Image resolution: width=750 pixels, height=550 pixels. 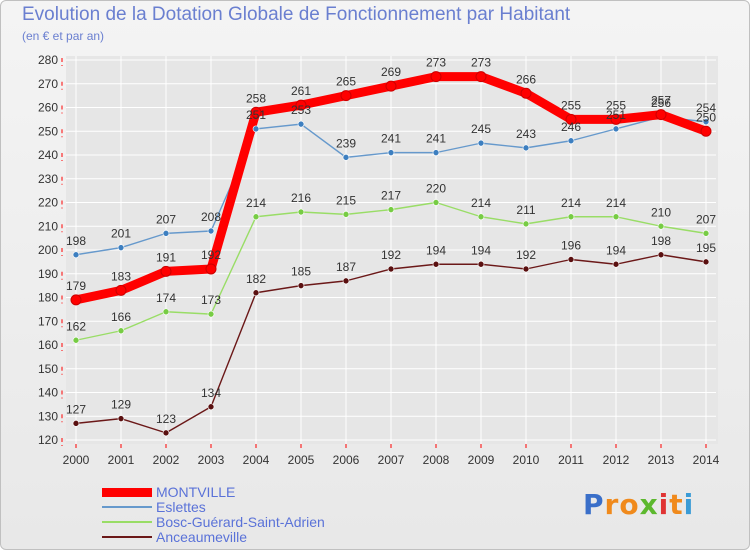 What do you see at coordinates (121, 405) in the screenshot?
I see `data-label-anceaumeville: 129` at bounding box center [121, 405].